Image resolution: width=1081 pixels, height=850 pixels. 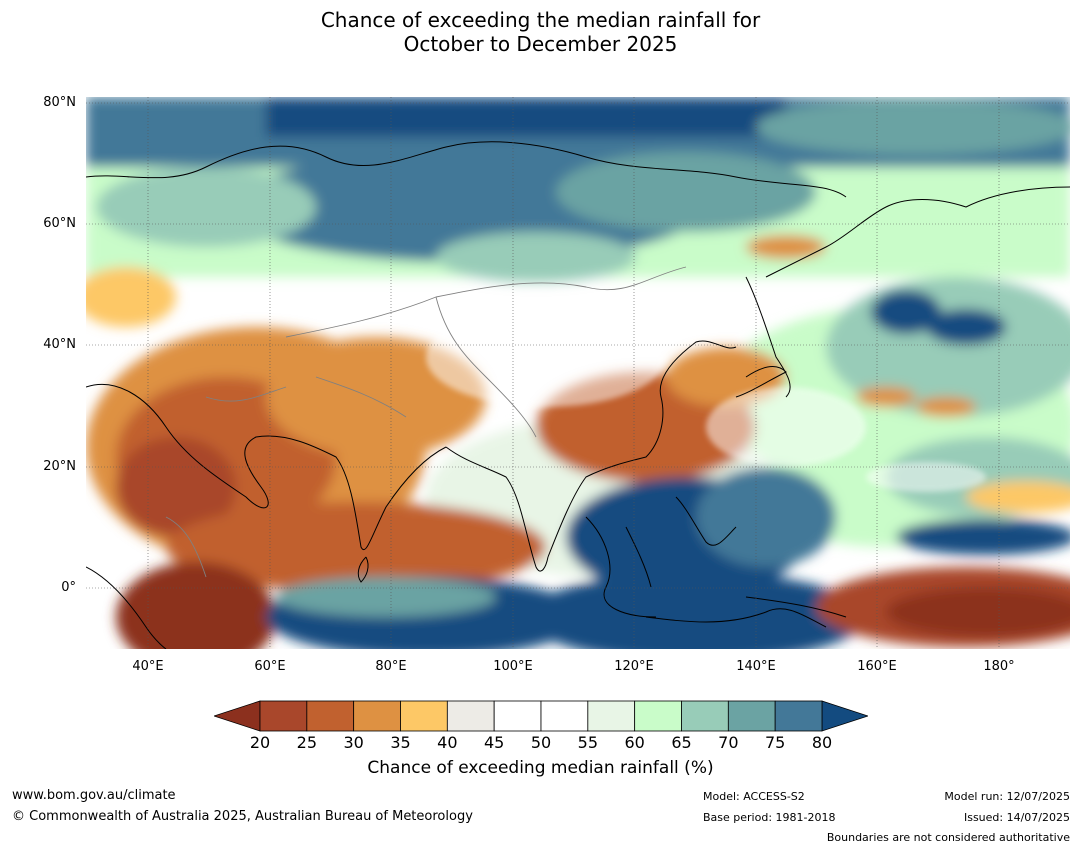 I want to click on lat-label-40n: 40°N, so click(x=59, y=344).